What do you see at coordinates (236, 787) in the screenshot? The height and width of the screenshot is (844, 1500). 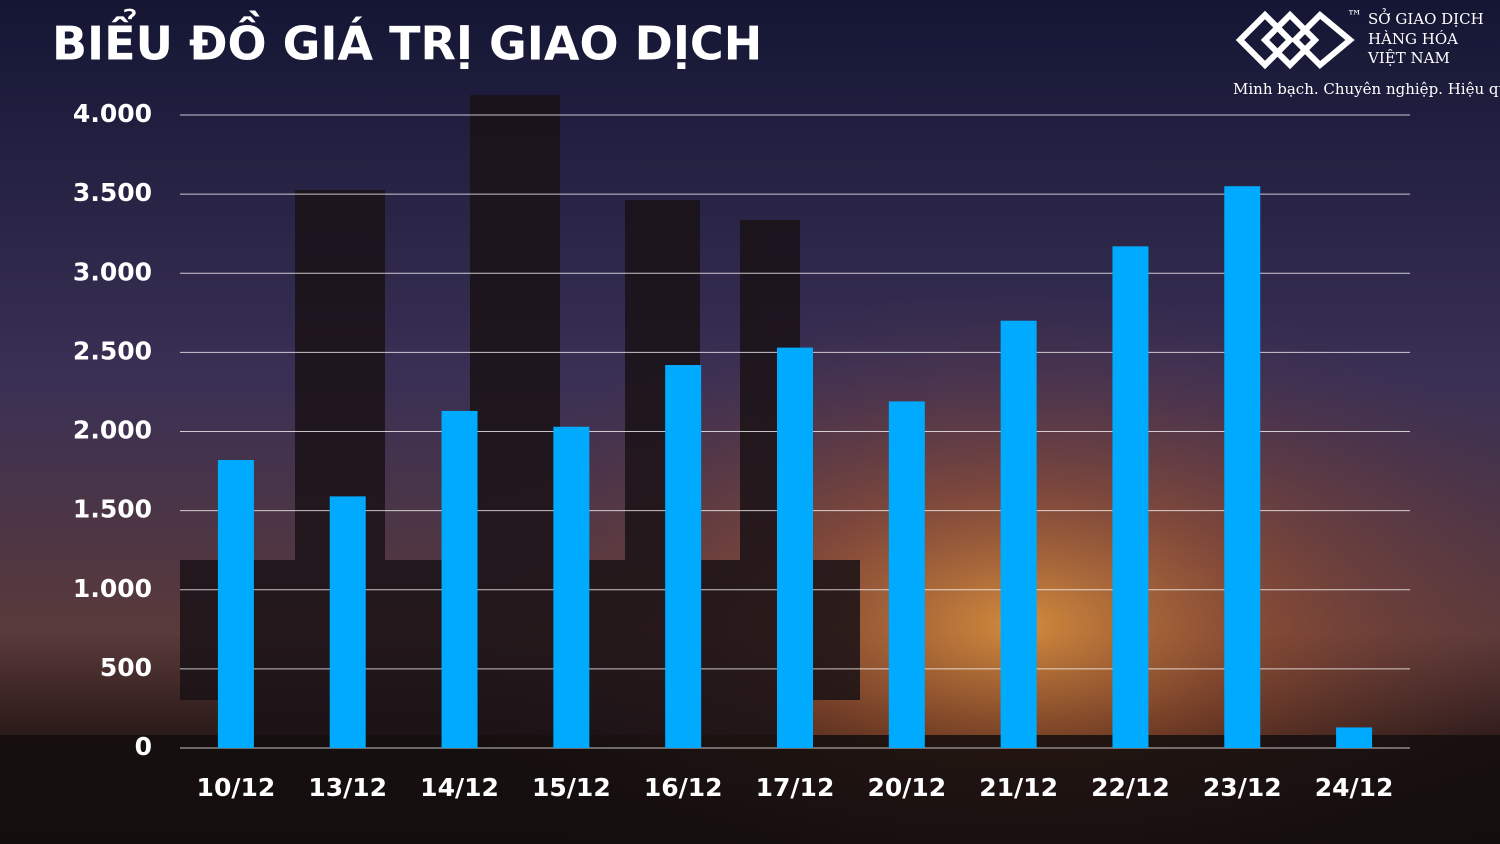 I see `x-tick-label: 10/12` at bounding box center [236, 787].